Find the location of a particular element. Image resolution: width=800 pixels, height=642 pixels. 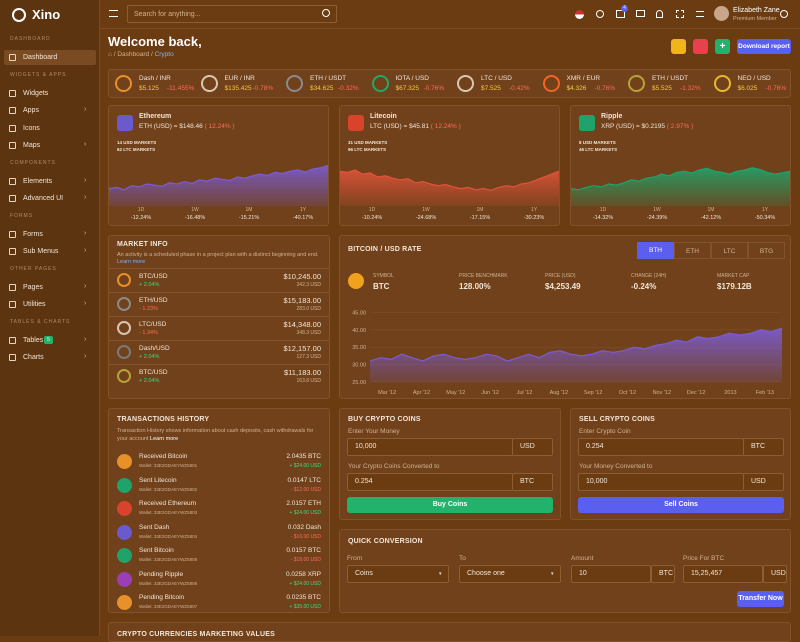

crumb-active: Crypto is located at coordinates (164, 54).